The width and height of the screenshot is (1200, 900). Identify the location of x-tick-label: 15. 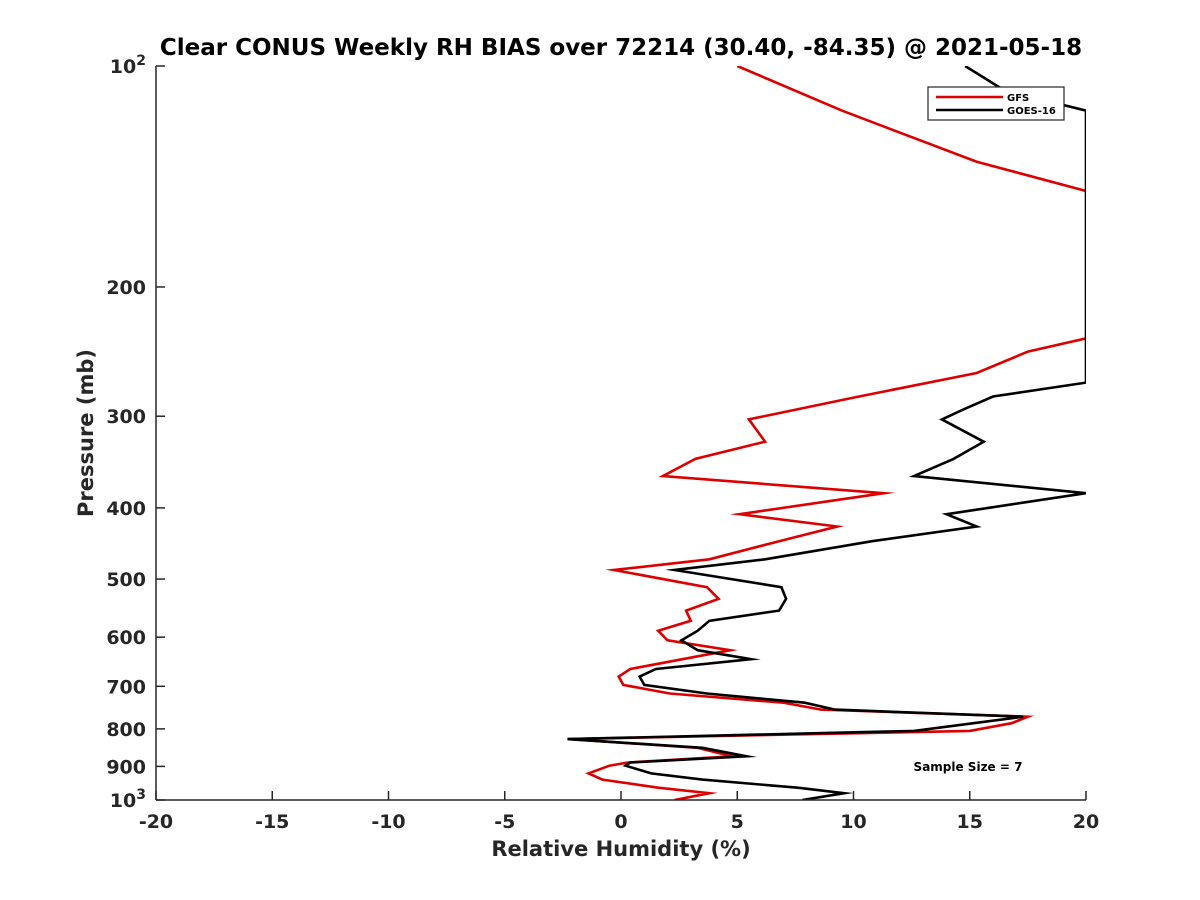
(970, 822).